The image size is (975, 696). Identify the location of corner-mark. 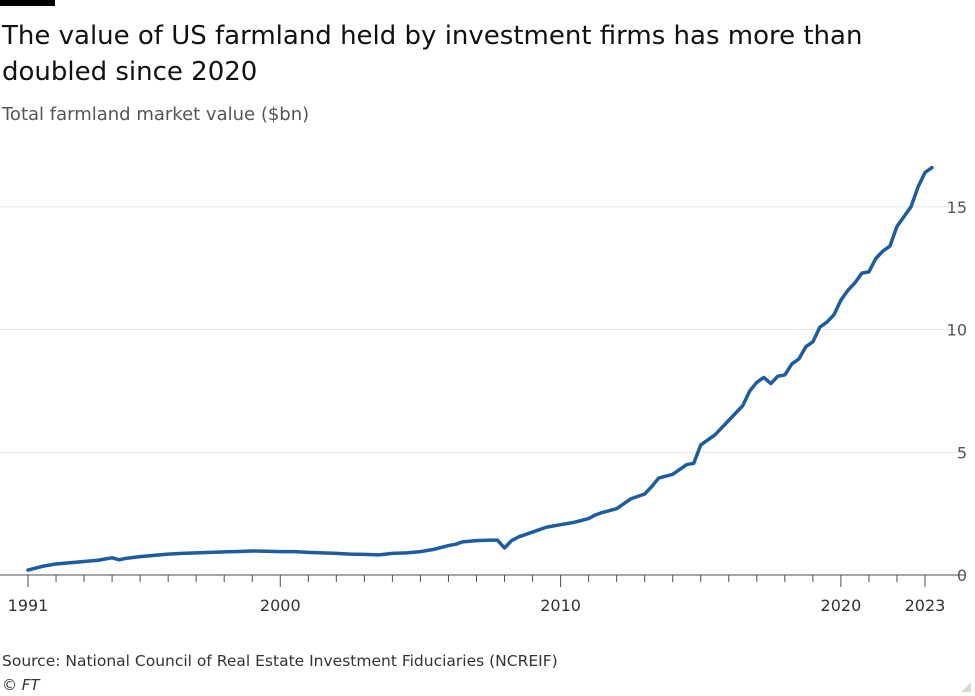
(966, 687).